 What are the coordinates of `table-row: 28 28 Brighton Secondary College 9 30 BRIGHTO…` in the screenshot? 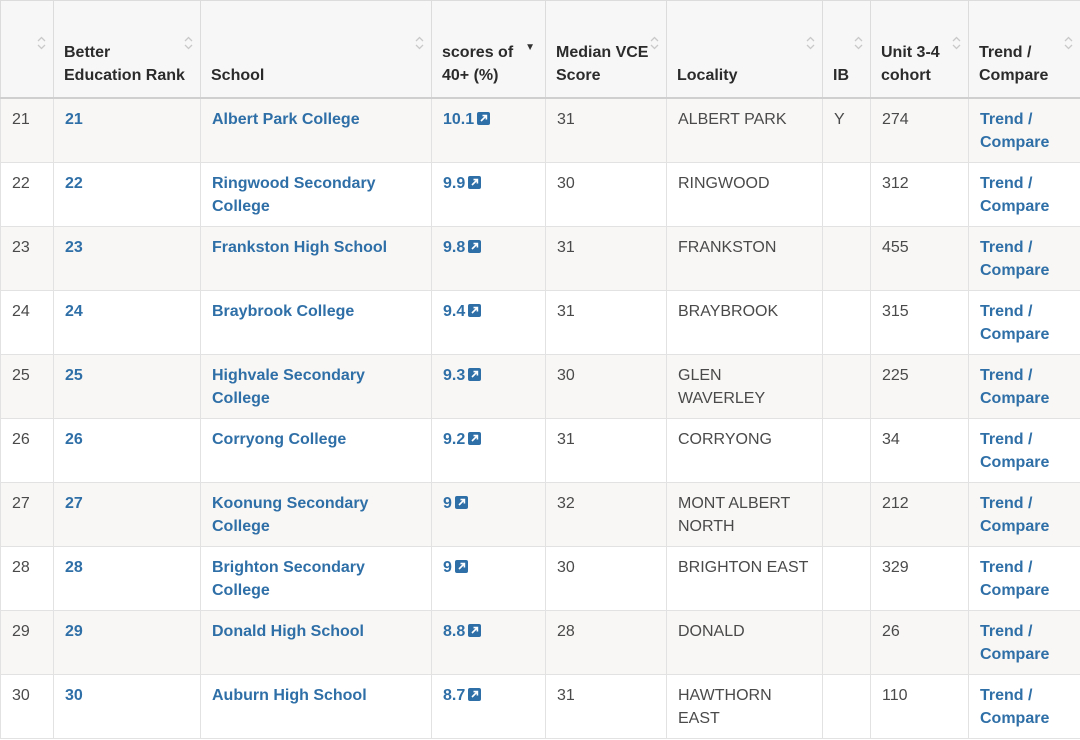 It's located at (540, 578).